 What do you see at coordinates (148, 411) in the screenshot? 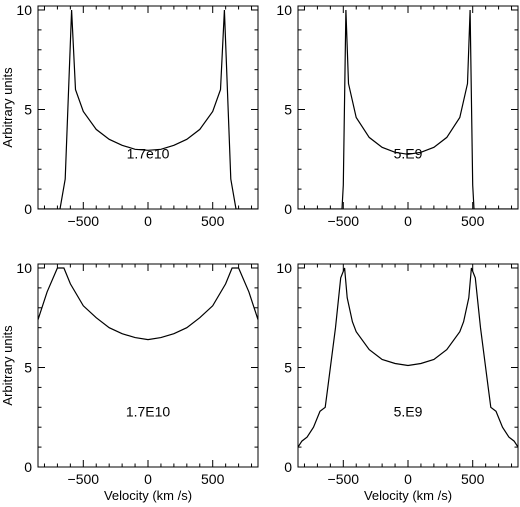
I see `panel-label: 1.7E10` at bounding box center [148, 411].